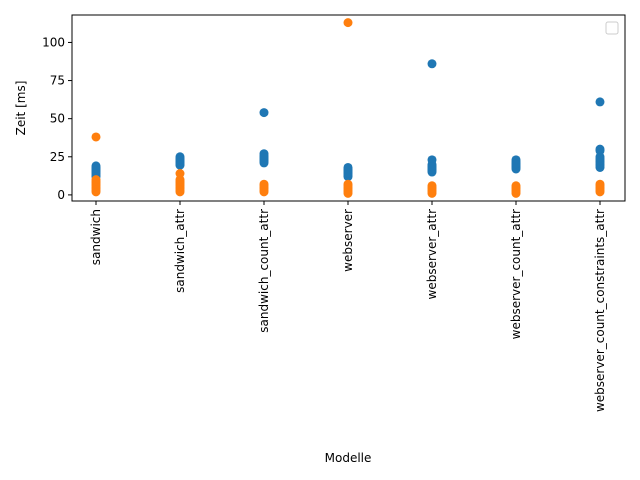 The width and height of the screenshot is (640, 480). Describe the element at coordinates (53, 42) in the screenshot. I see `y-tick-label: 100` at that location.